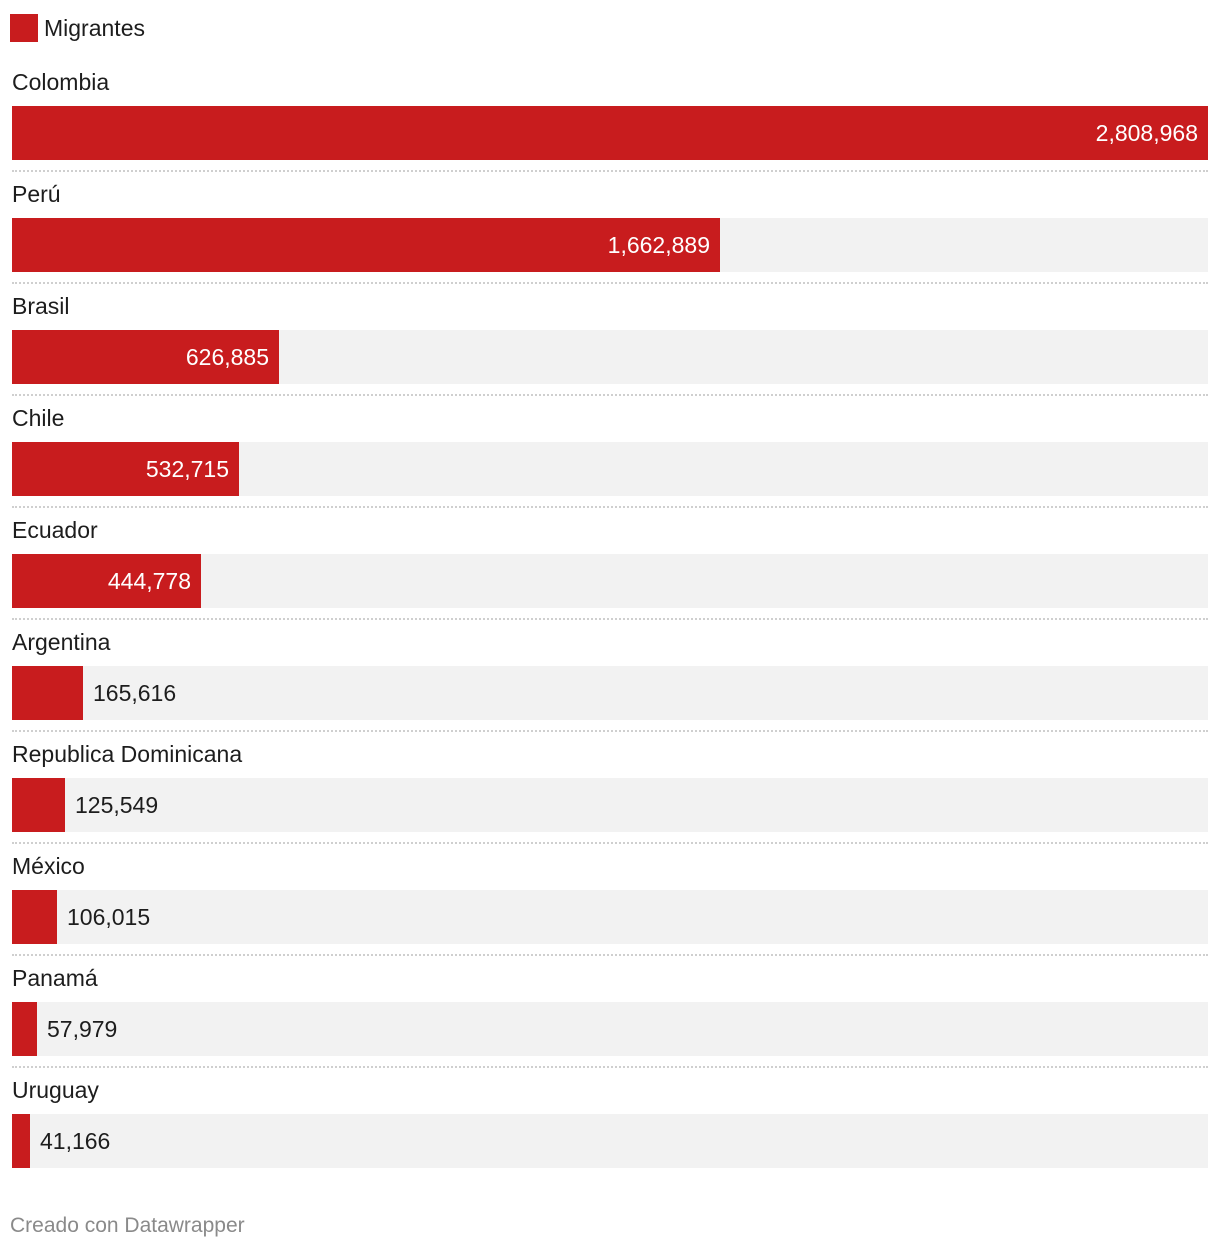 This screenshot has height=1252, width=1220. Describe the element at coordinates (127, 1225) in the screenshot. I see `credit-text: Creado con Datawrapper` at that location.